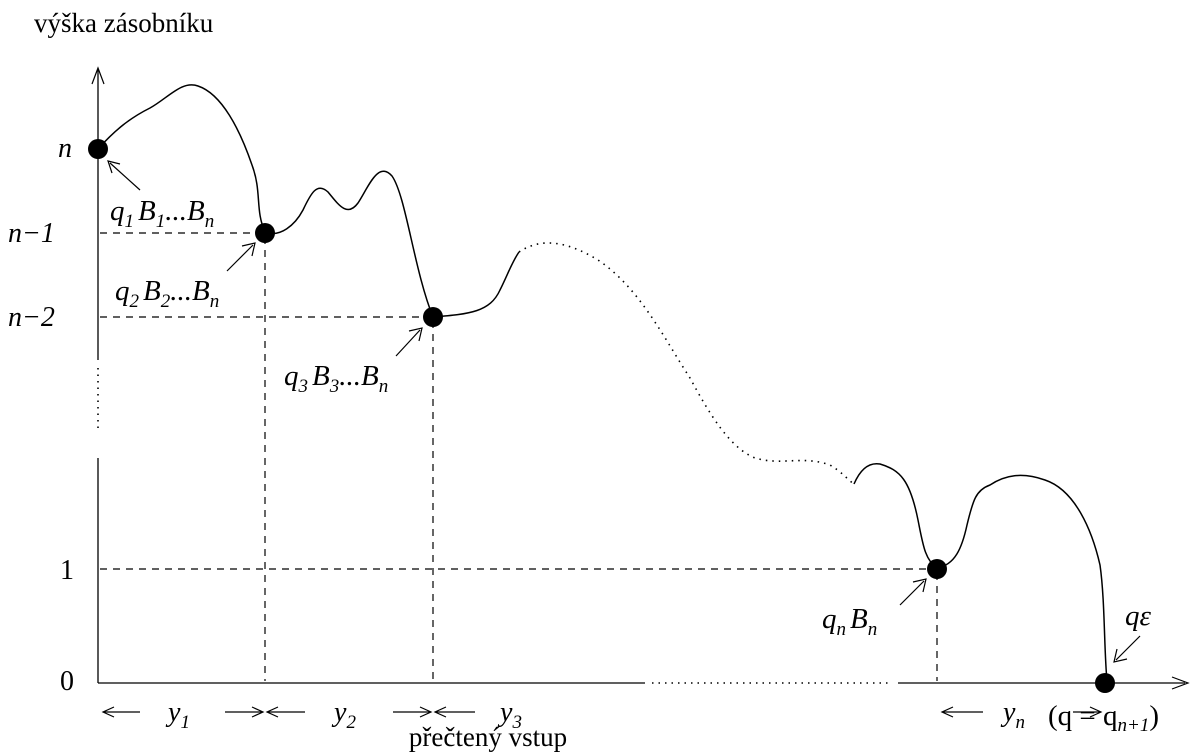 This screenshot has height=753, width=1195. I want to click on x-axis-title: přečtený vstup, so click(488, 737).